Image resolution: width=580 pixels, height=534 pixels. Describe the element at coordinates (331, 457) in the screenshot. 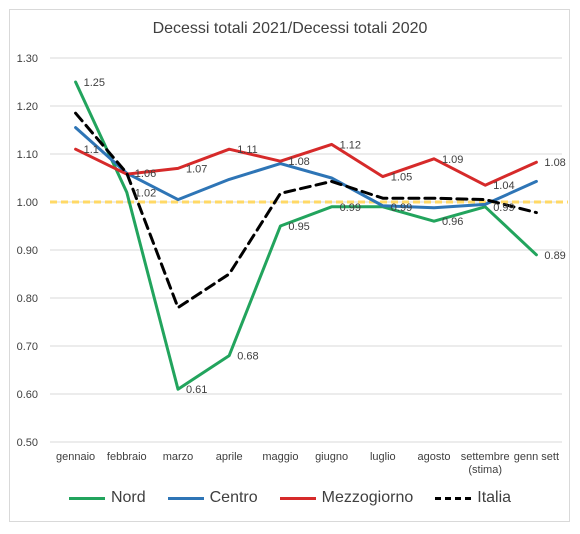

I see `x-tick-label: giugno` at that location.